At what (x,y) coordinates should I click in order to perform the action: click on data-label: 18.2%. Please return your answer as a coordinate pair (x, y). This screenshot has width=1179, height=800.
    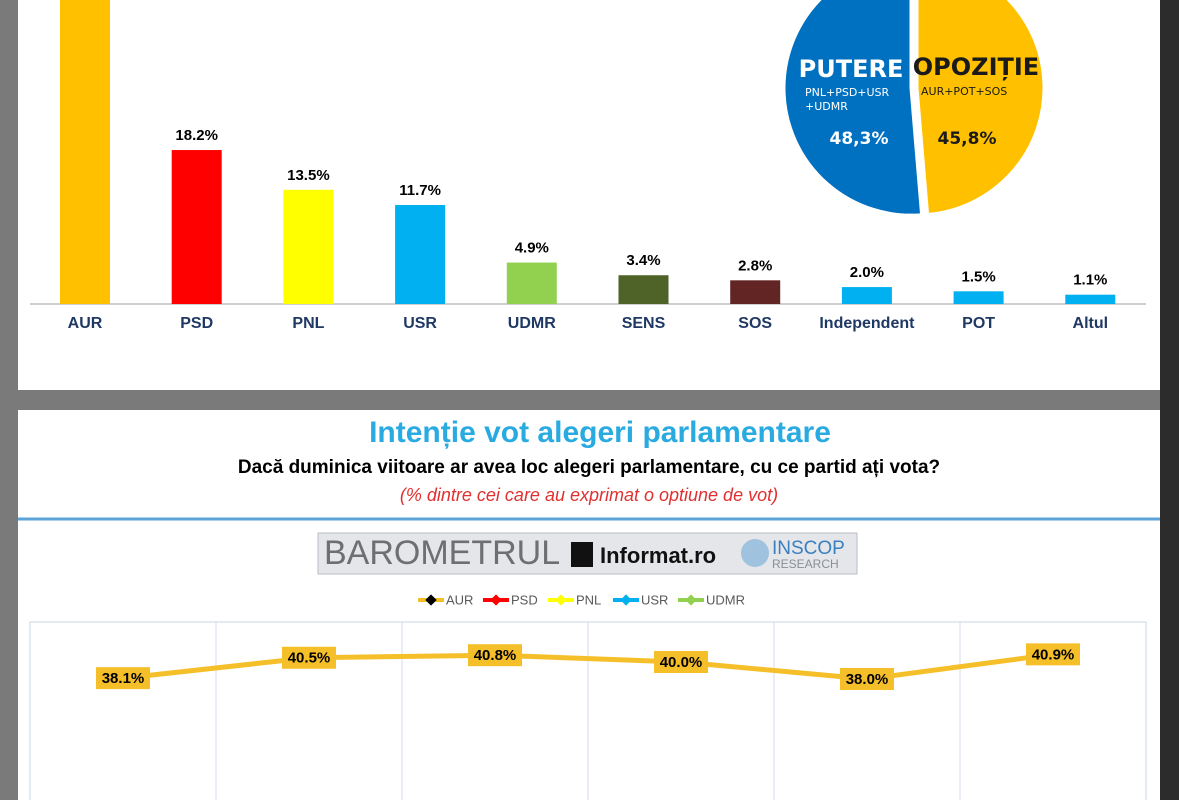
    Looking at the image, I should click on (196, 135).